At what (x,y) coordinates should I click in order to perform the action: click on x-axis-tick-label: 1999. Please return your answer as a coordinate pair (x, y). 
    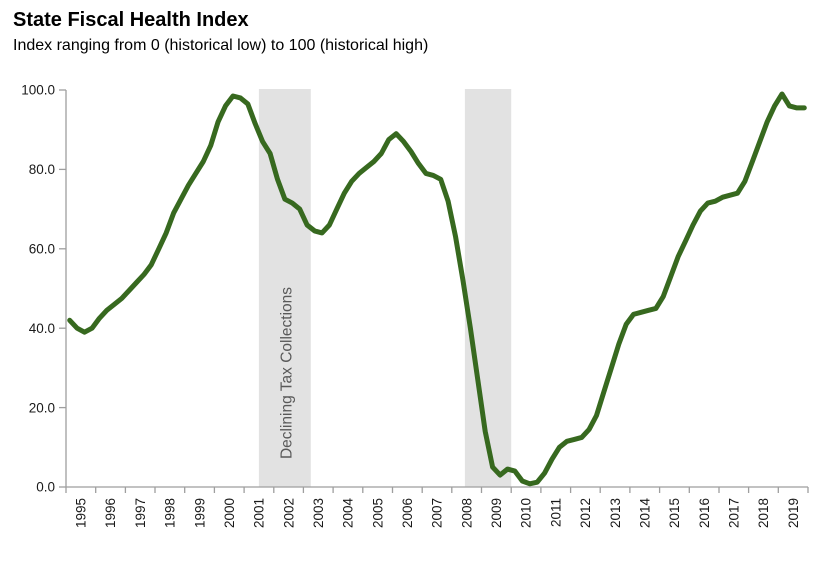
    Looking at the image, I should click on (199, 513).